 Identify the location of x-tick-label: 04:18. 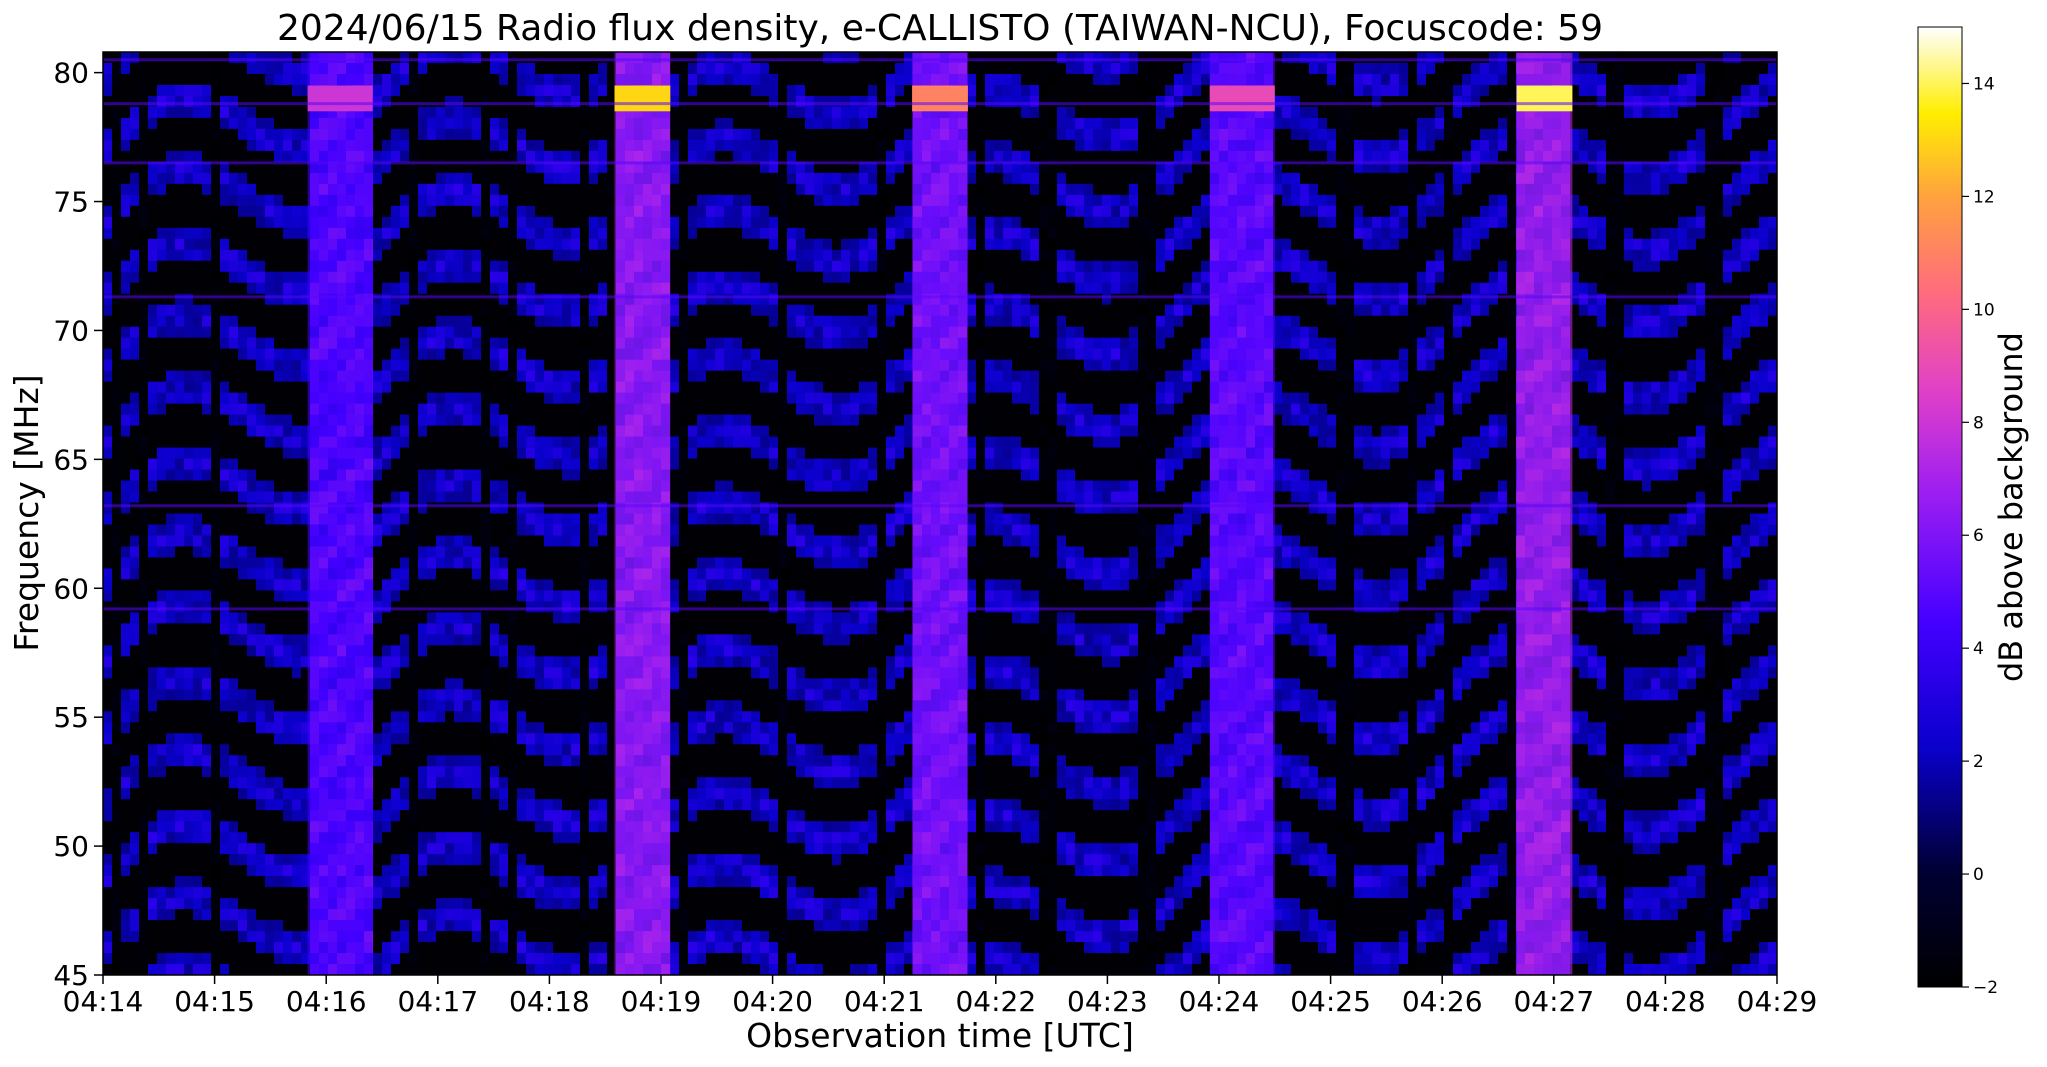
(549, 1001).